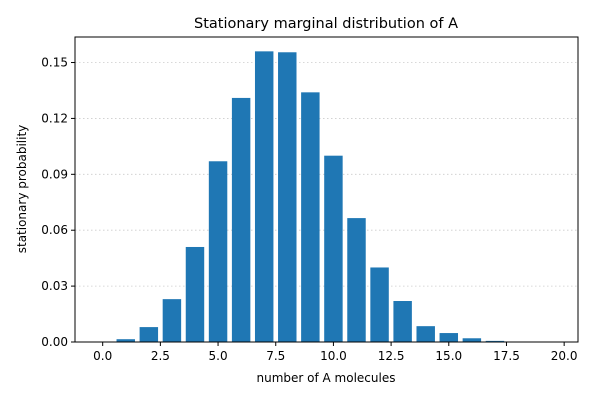  Describe the element at coordinates (160, 356) in the screenshot. I see `x-tick-label: 2.5` at that location.